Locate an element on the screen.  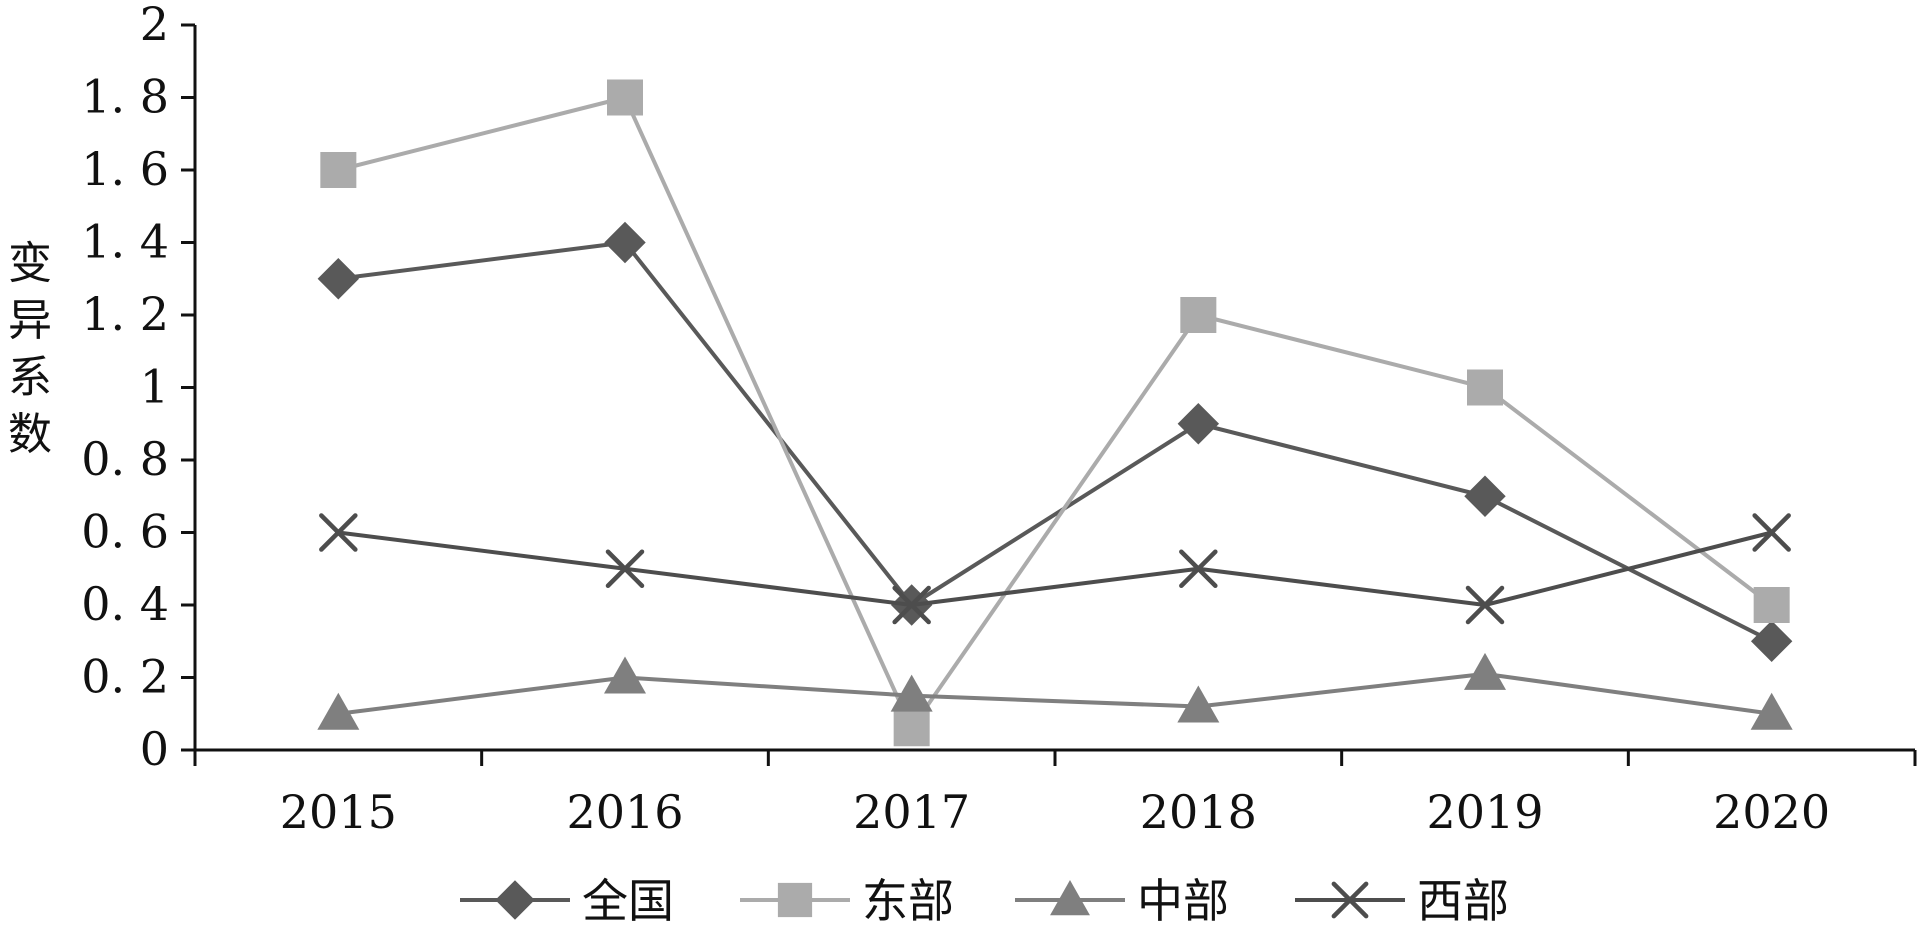
y-axis-label-char: 异 is located at coordinates (30, 320).